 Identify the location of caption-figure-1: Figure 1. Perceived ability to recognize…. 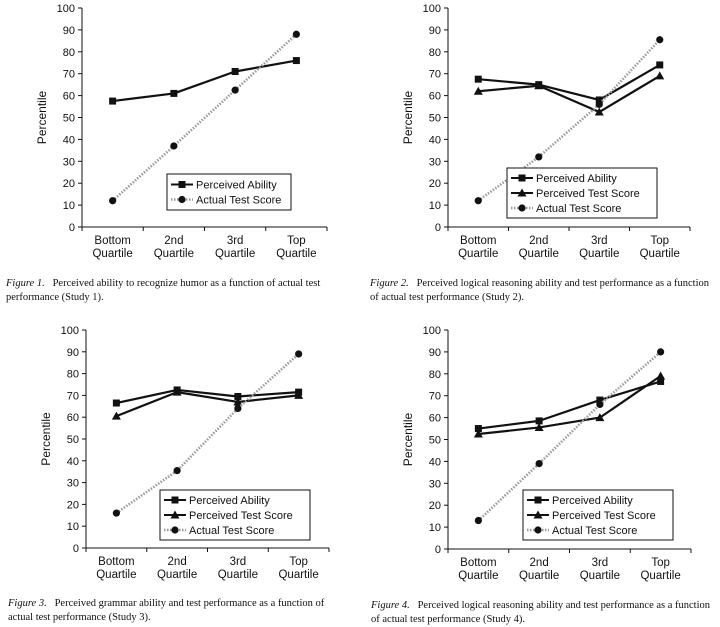
(176, 291).